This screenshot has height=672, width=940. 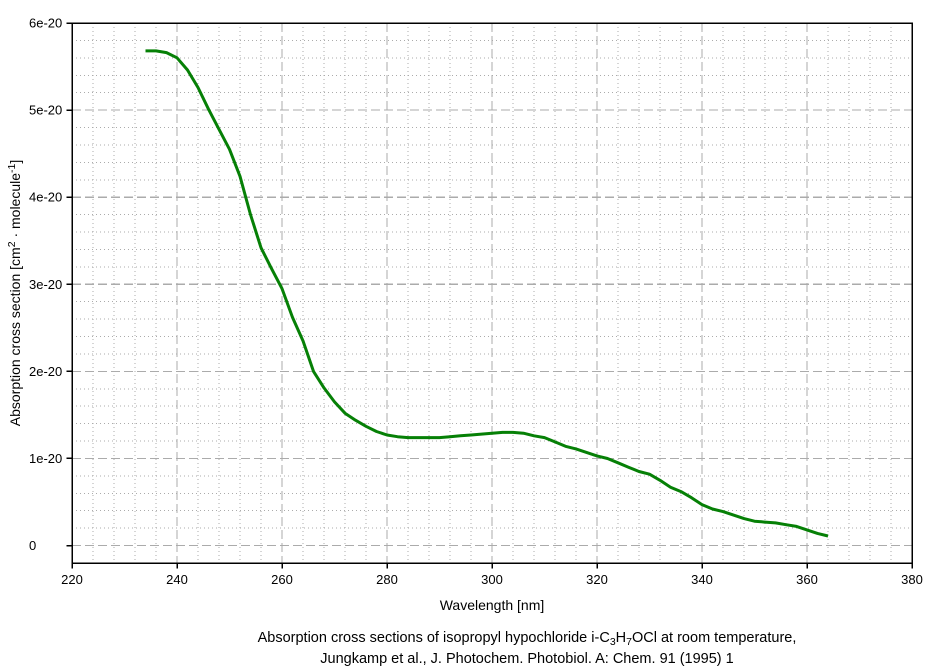 I want to click on x-tick-label: 220, so click(x=72, y=579).